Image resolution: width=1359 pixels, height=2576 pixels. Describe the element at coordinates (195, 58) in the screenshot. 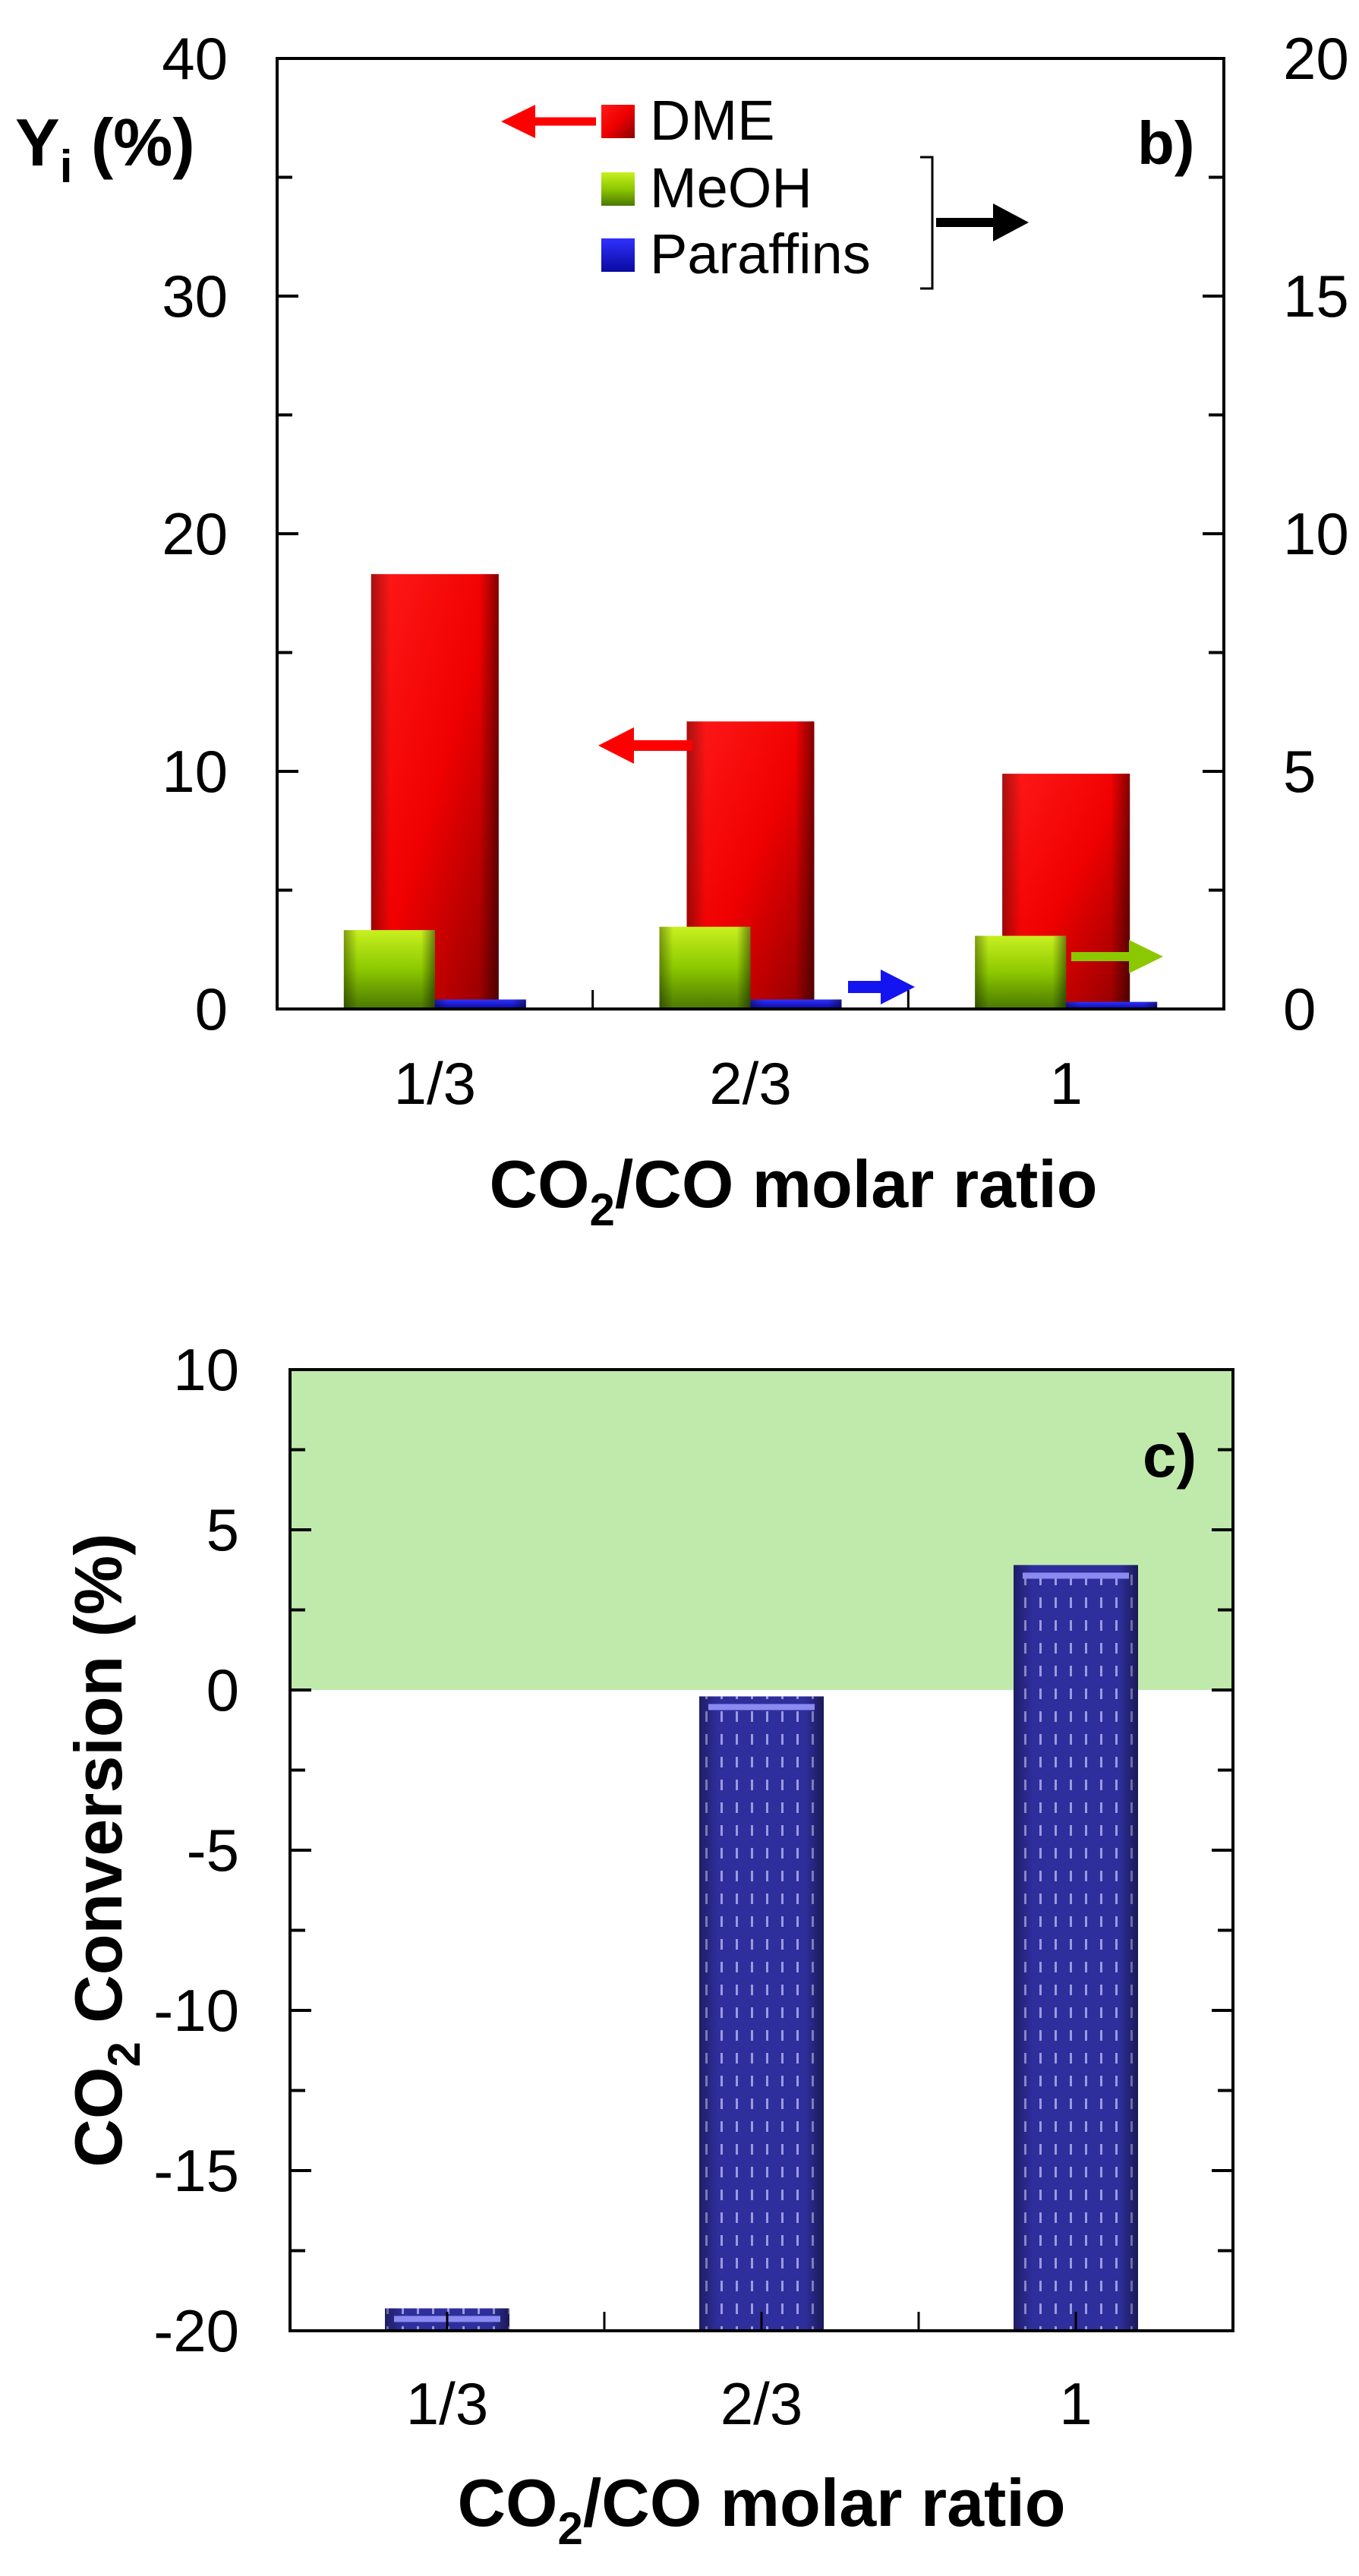

I see `y-tick-label: 40` at that location.